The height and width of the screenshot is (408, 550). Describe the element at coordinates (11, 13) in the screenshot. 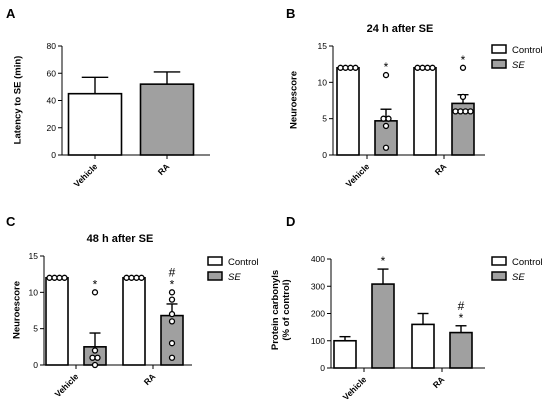

I see `panel-letter: A` at that location.